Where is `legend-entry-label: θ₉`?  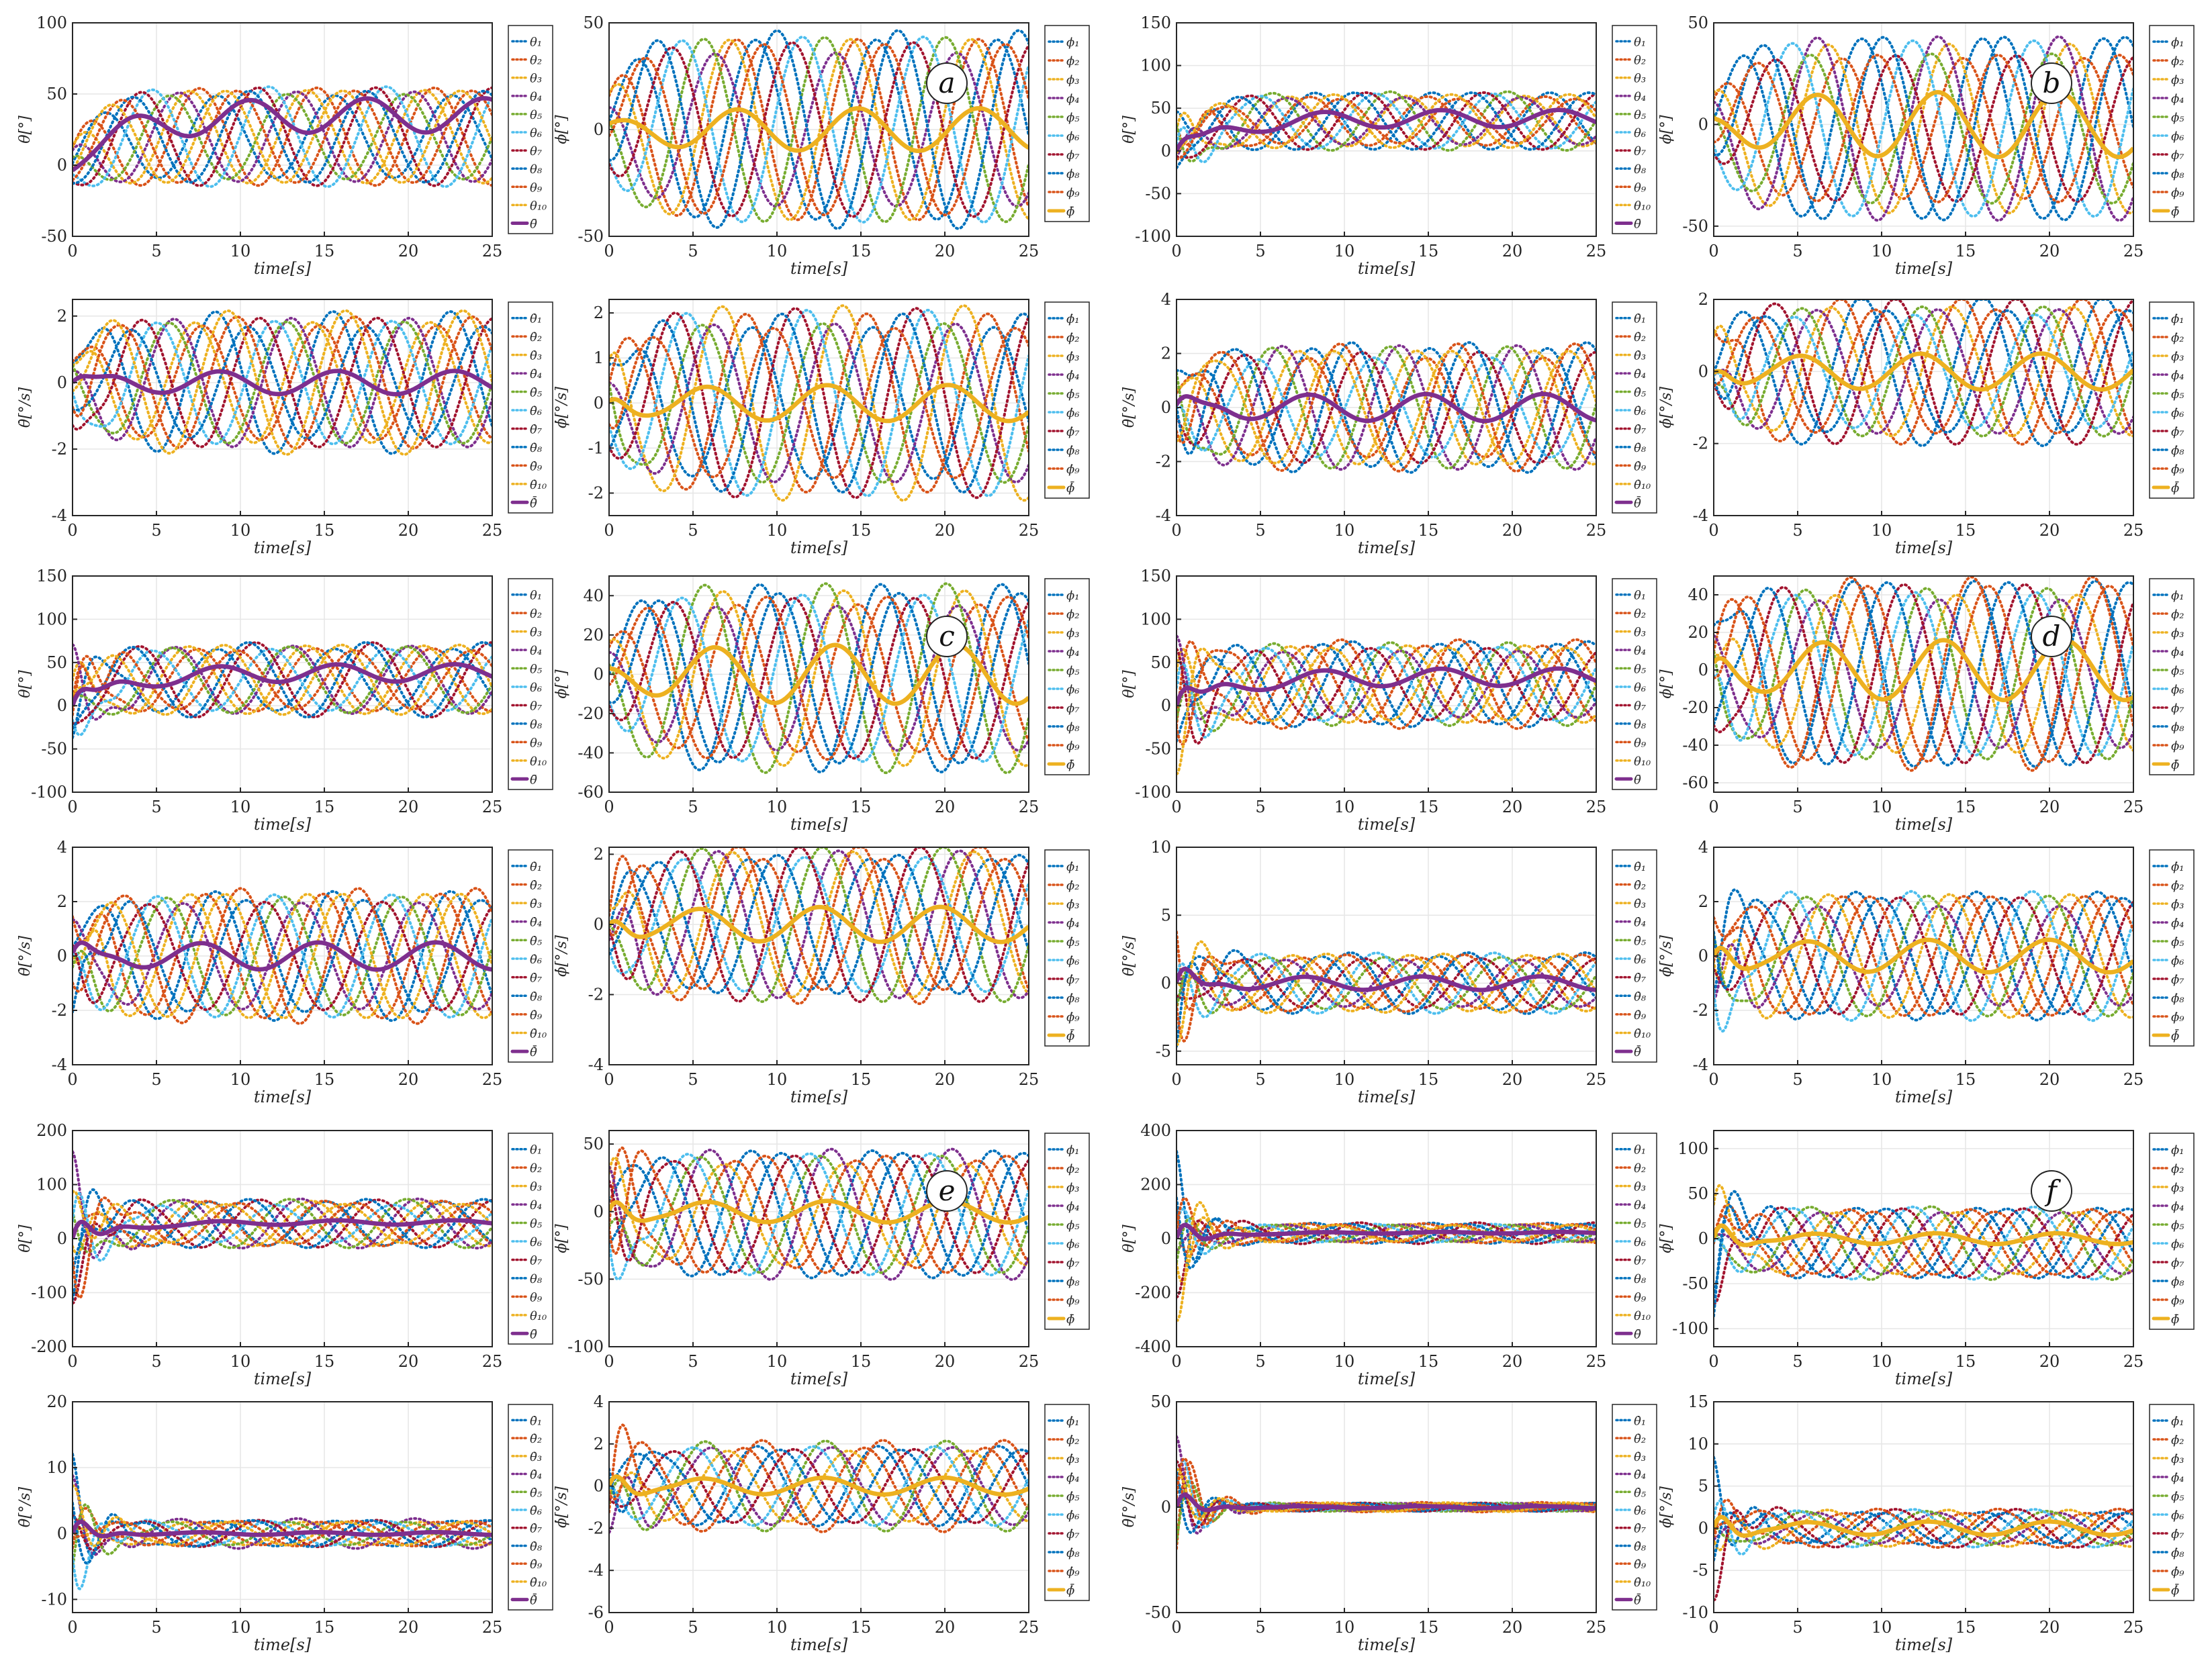 legend-entry-label: θ₉ is located at coordinates (1641, 743).